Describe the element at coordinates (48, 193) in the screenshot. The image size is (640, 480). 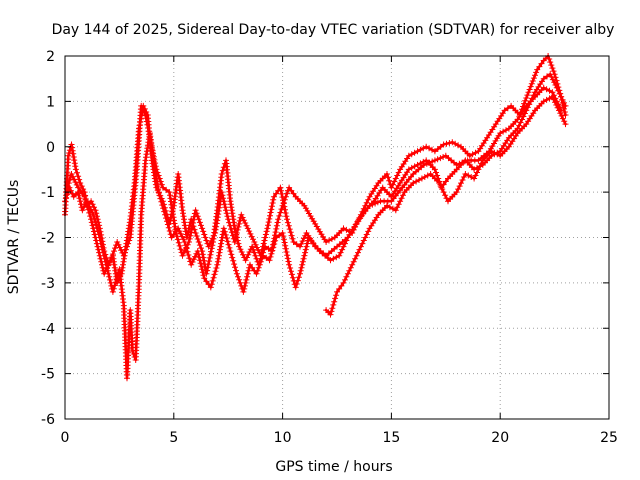
I see `y-tick-label: -1` at that location.